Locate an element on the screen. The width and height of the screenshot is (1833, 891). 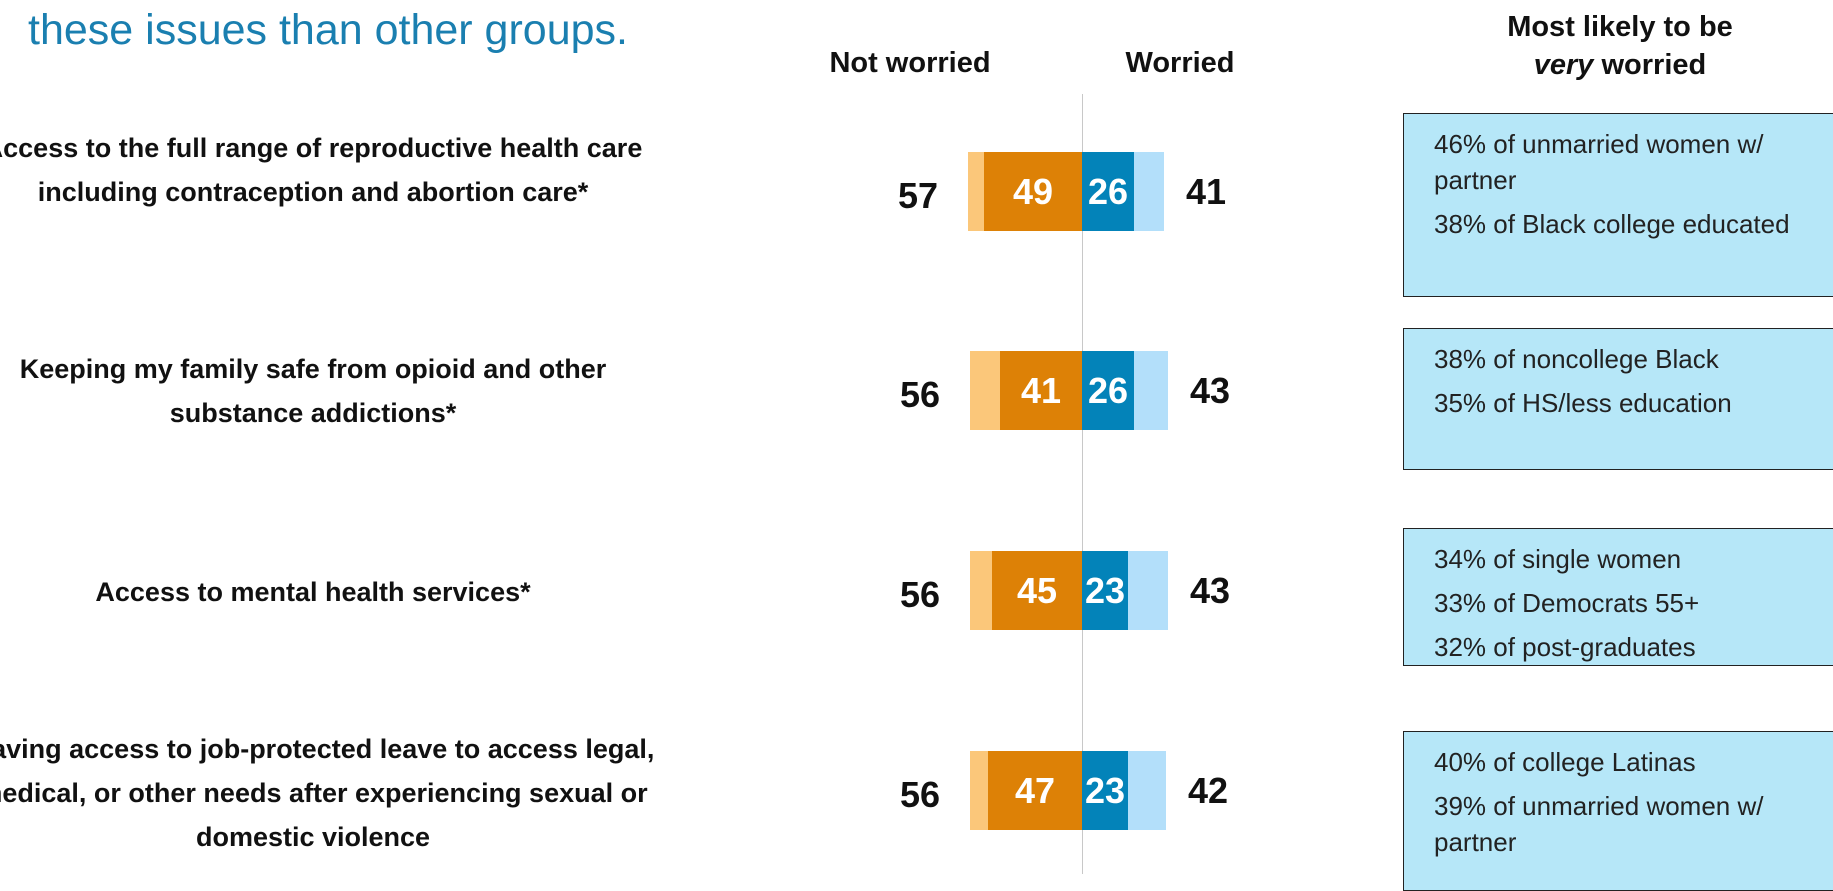
data-label-worried-strong-job-protected-leave: 23 is located at coordinates (1105, 790).